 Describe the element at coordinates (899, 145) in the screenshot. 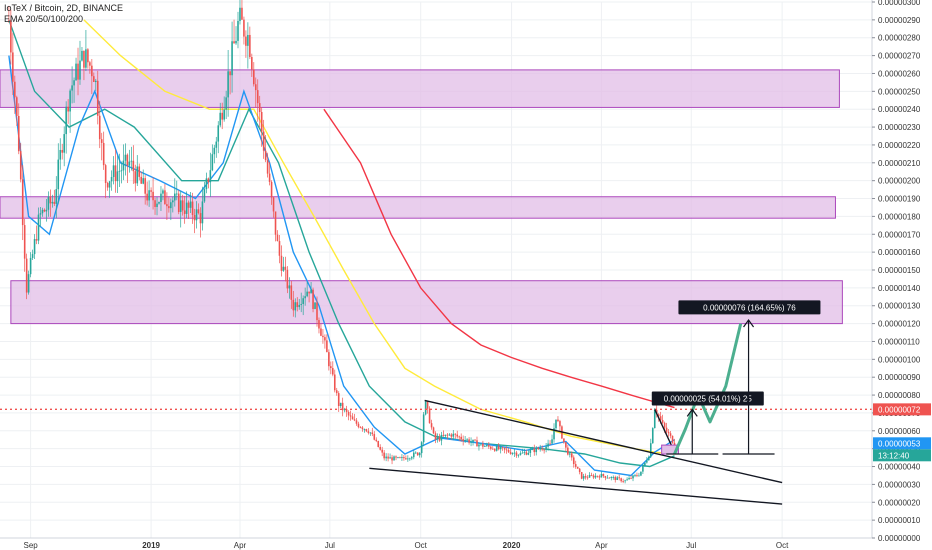

I see `y-tick-label: 0.00000220` at that location.